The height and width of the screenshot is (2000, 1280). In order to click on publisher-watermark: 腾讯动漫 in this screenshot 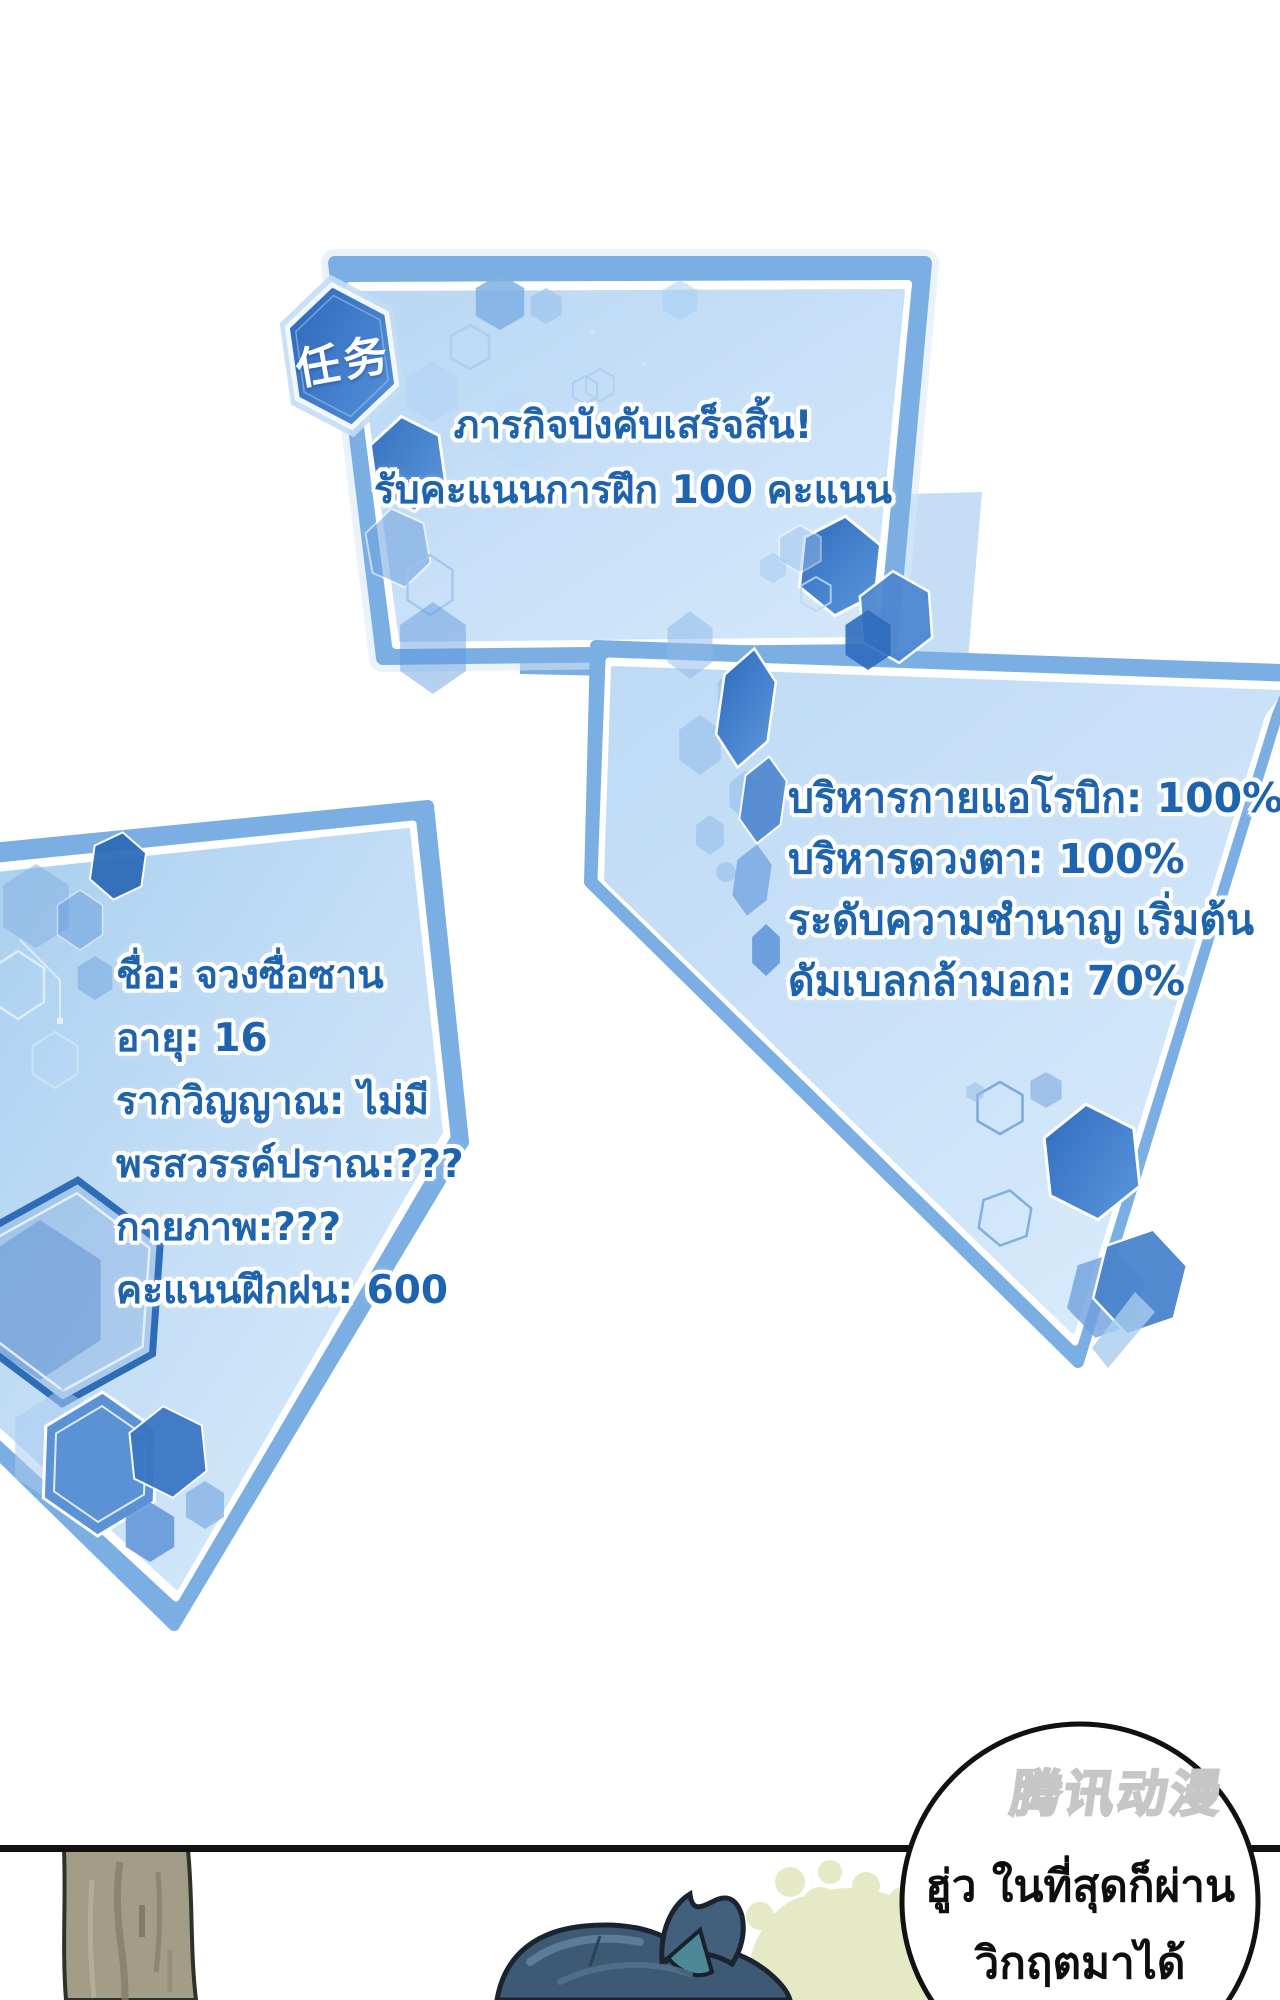, I will do `click(1117, 1794)`.